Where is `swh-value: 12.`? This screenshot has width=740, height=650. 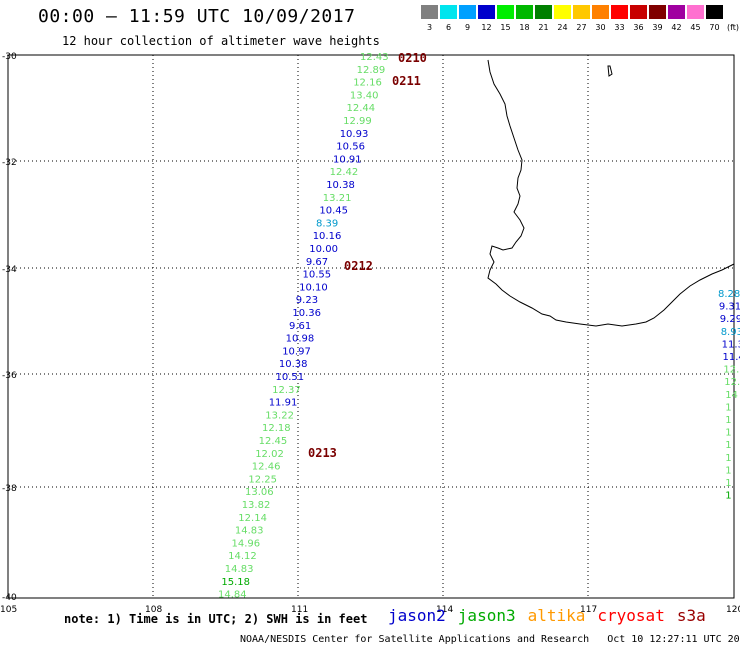 swh-value: 12. is located at coordinates (732, 382).